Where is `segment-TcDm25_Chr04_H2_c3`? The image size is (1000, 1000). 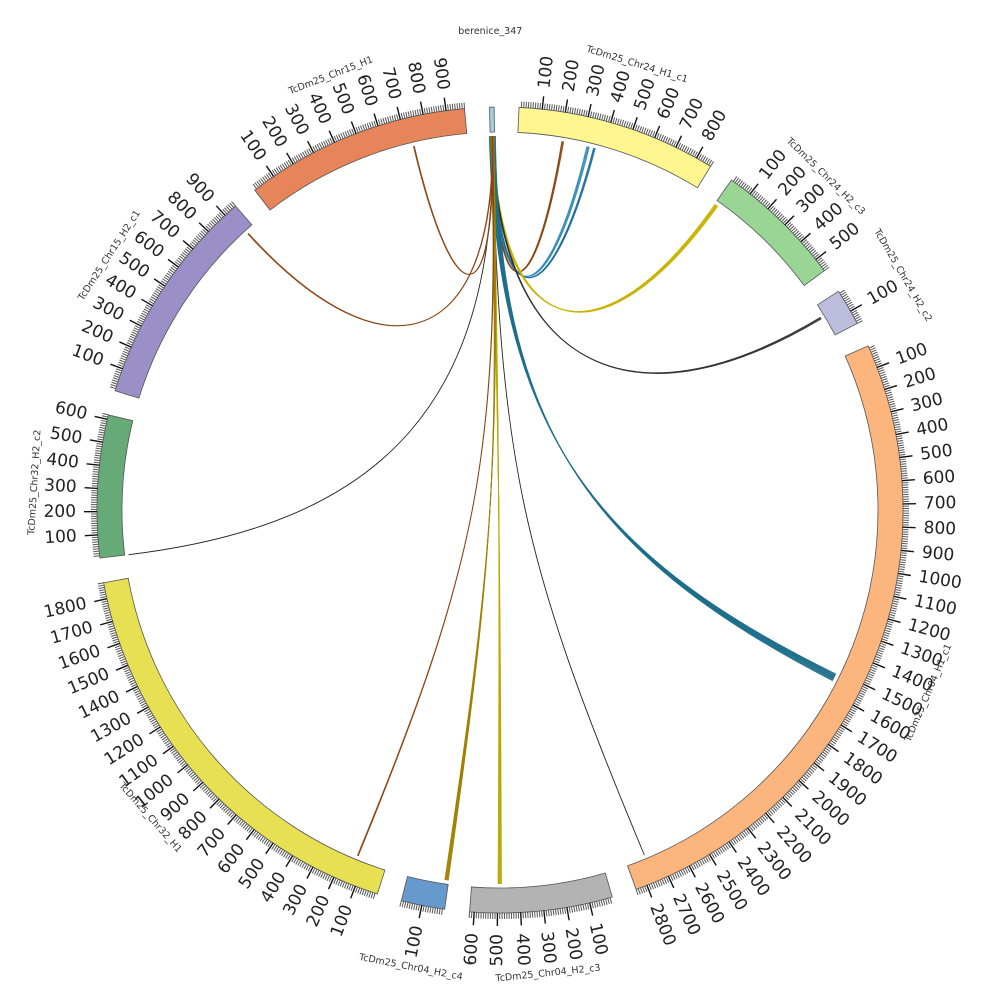
segment-TcDm25_Chr04_H2_c3 is located at coordinates (541, 893).